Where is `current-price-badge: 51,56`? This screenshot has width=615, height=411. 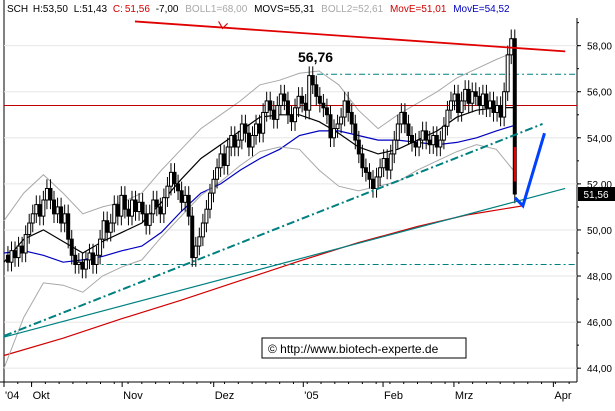
current-price-badge: 51,56 is located at coordinates (596, 194).